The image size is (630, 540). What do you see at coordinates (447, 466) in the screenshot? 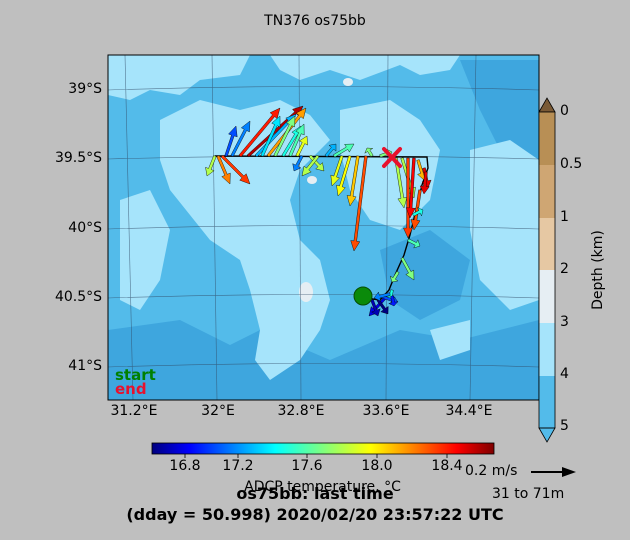
I see `temp-tick-18-4: 18.4` at bounding box center [447, 466].